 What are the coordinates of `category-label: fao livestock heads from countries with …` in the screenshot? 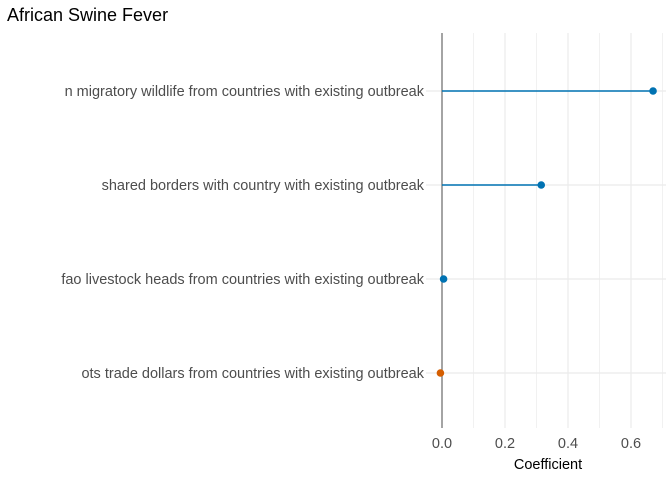 It's located at (242, 280).